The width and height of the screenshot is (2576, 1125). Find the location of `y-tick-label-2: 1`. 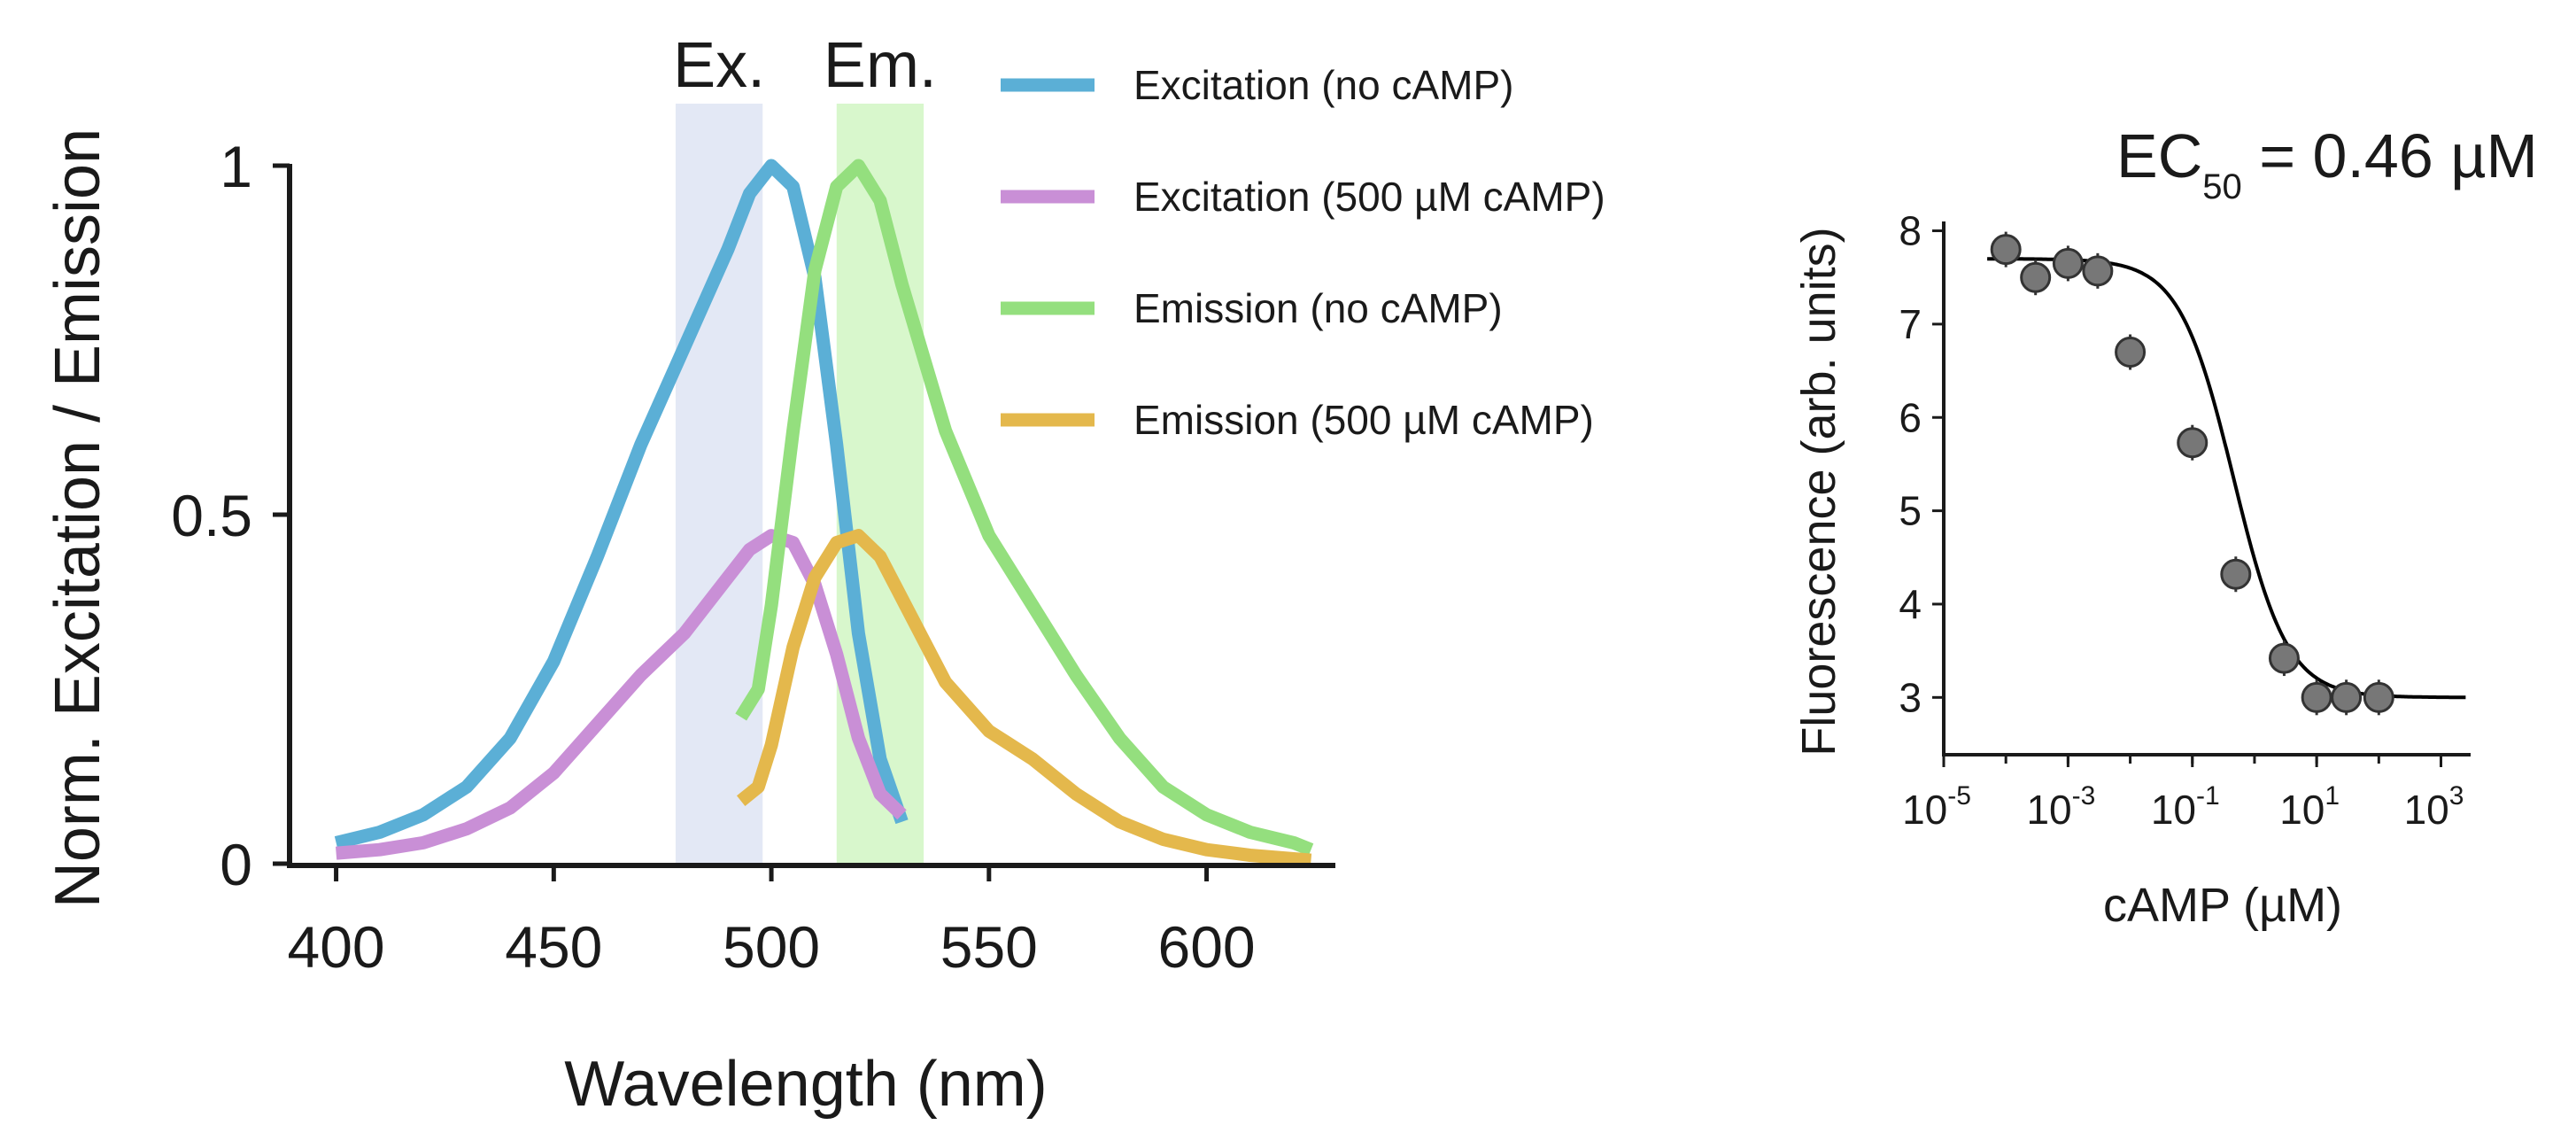

y-tick-label-2: 1 is located at coordinates (236, 166).